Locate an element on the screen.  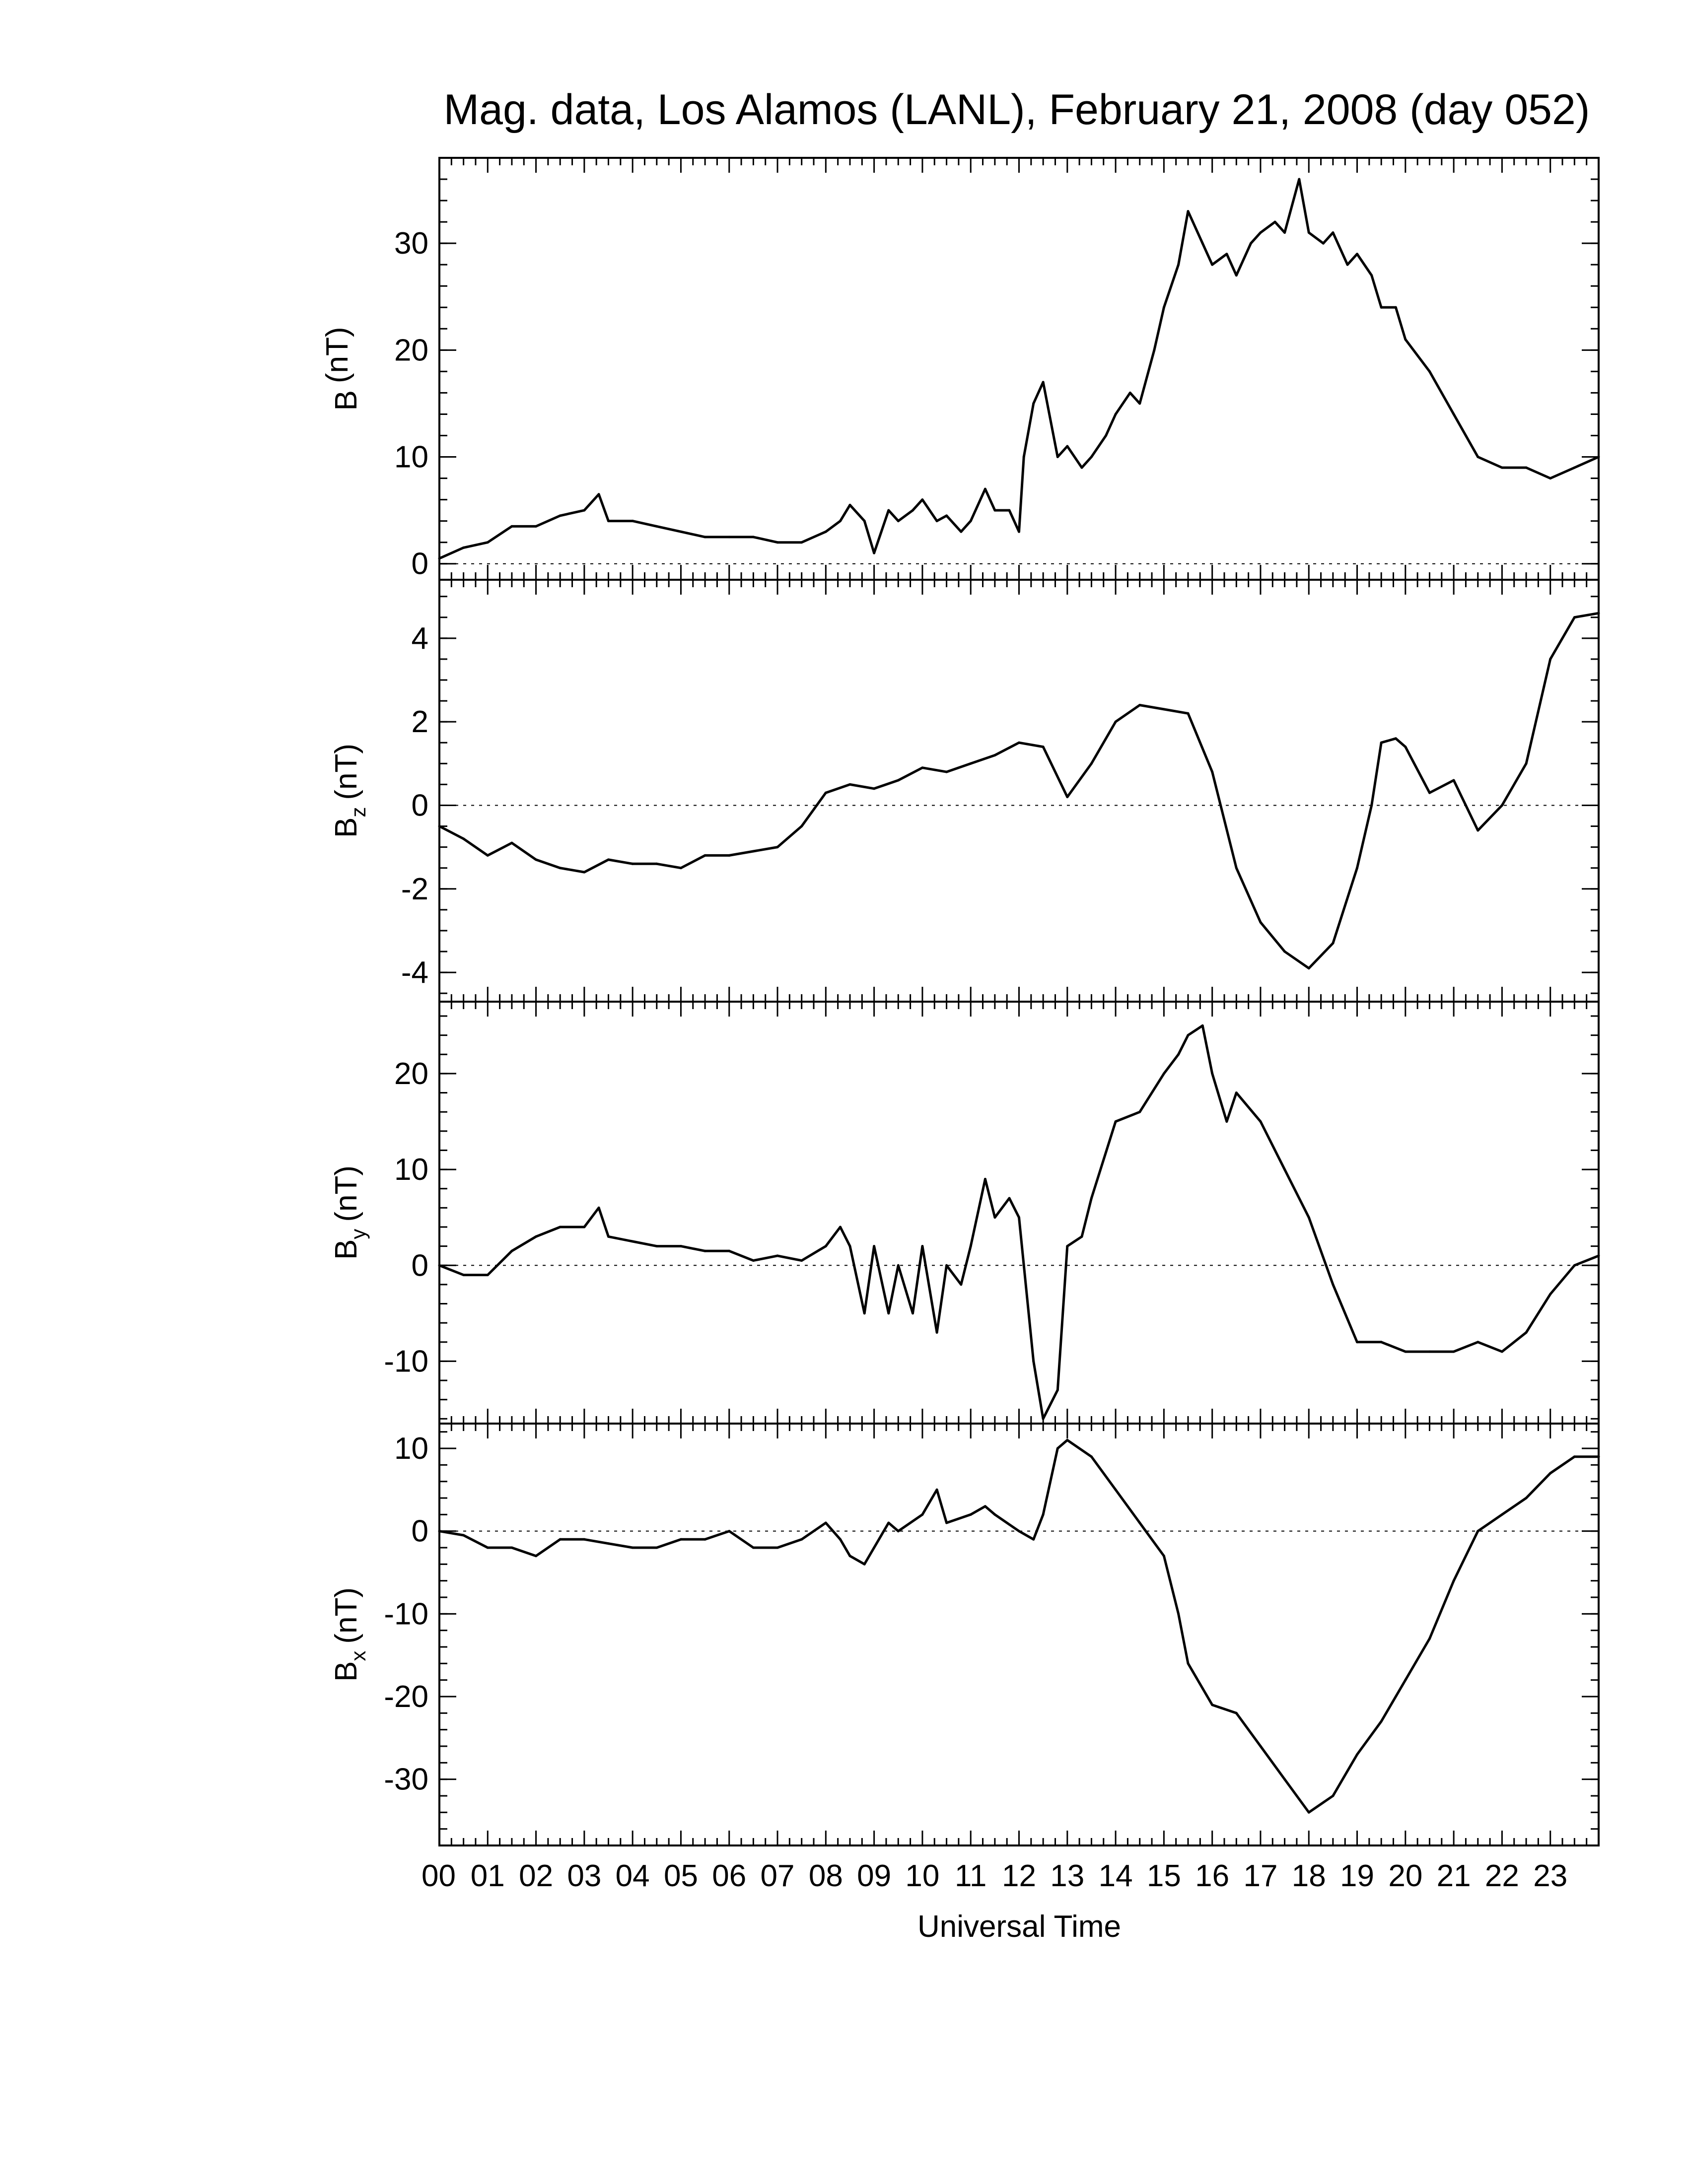
x-tick-label: 09 is located at coordinates (874, 1876).